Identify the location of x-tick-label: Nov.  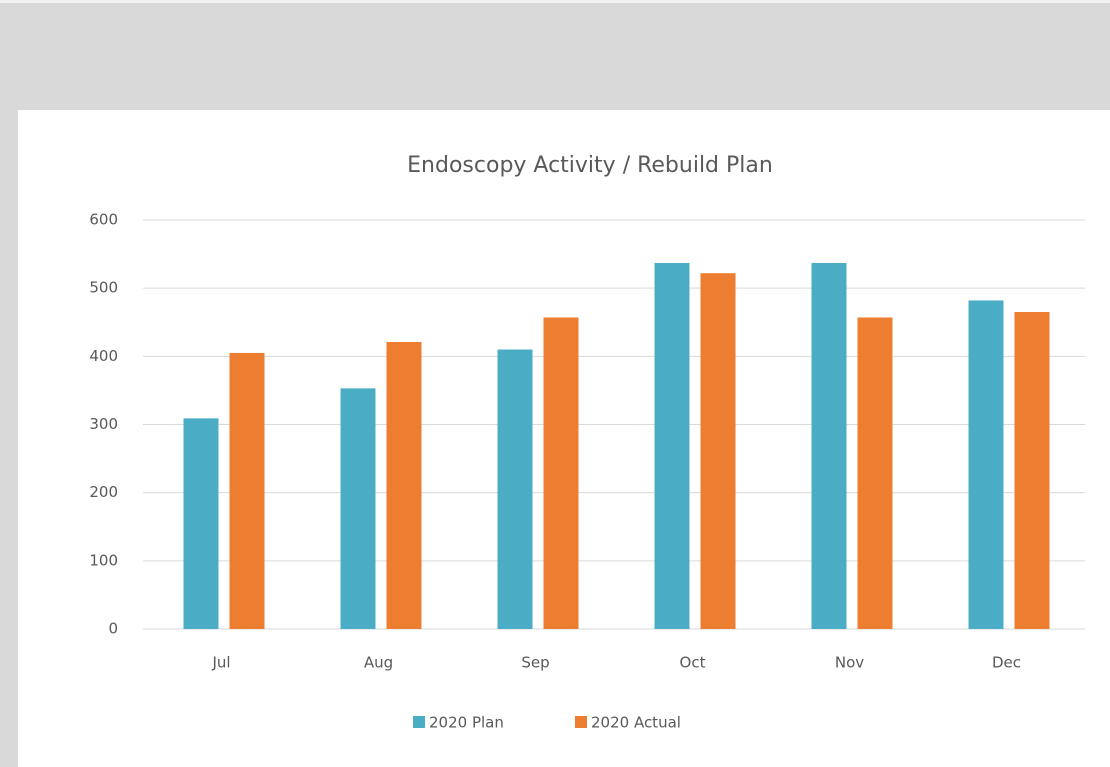
(849, 663).